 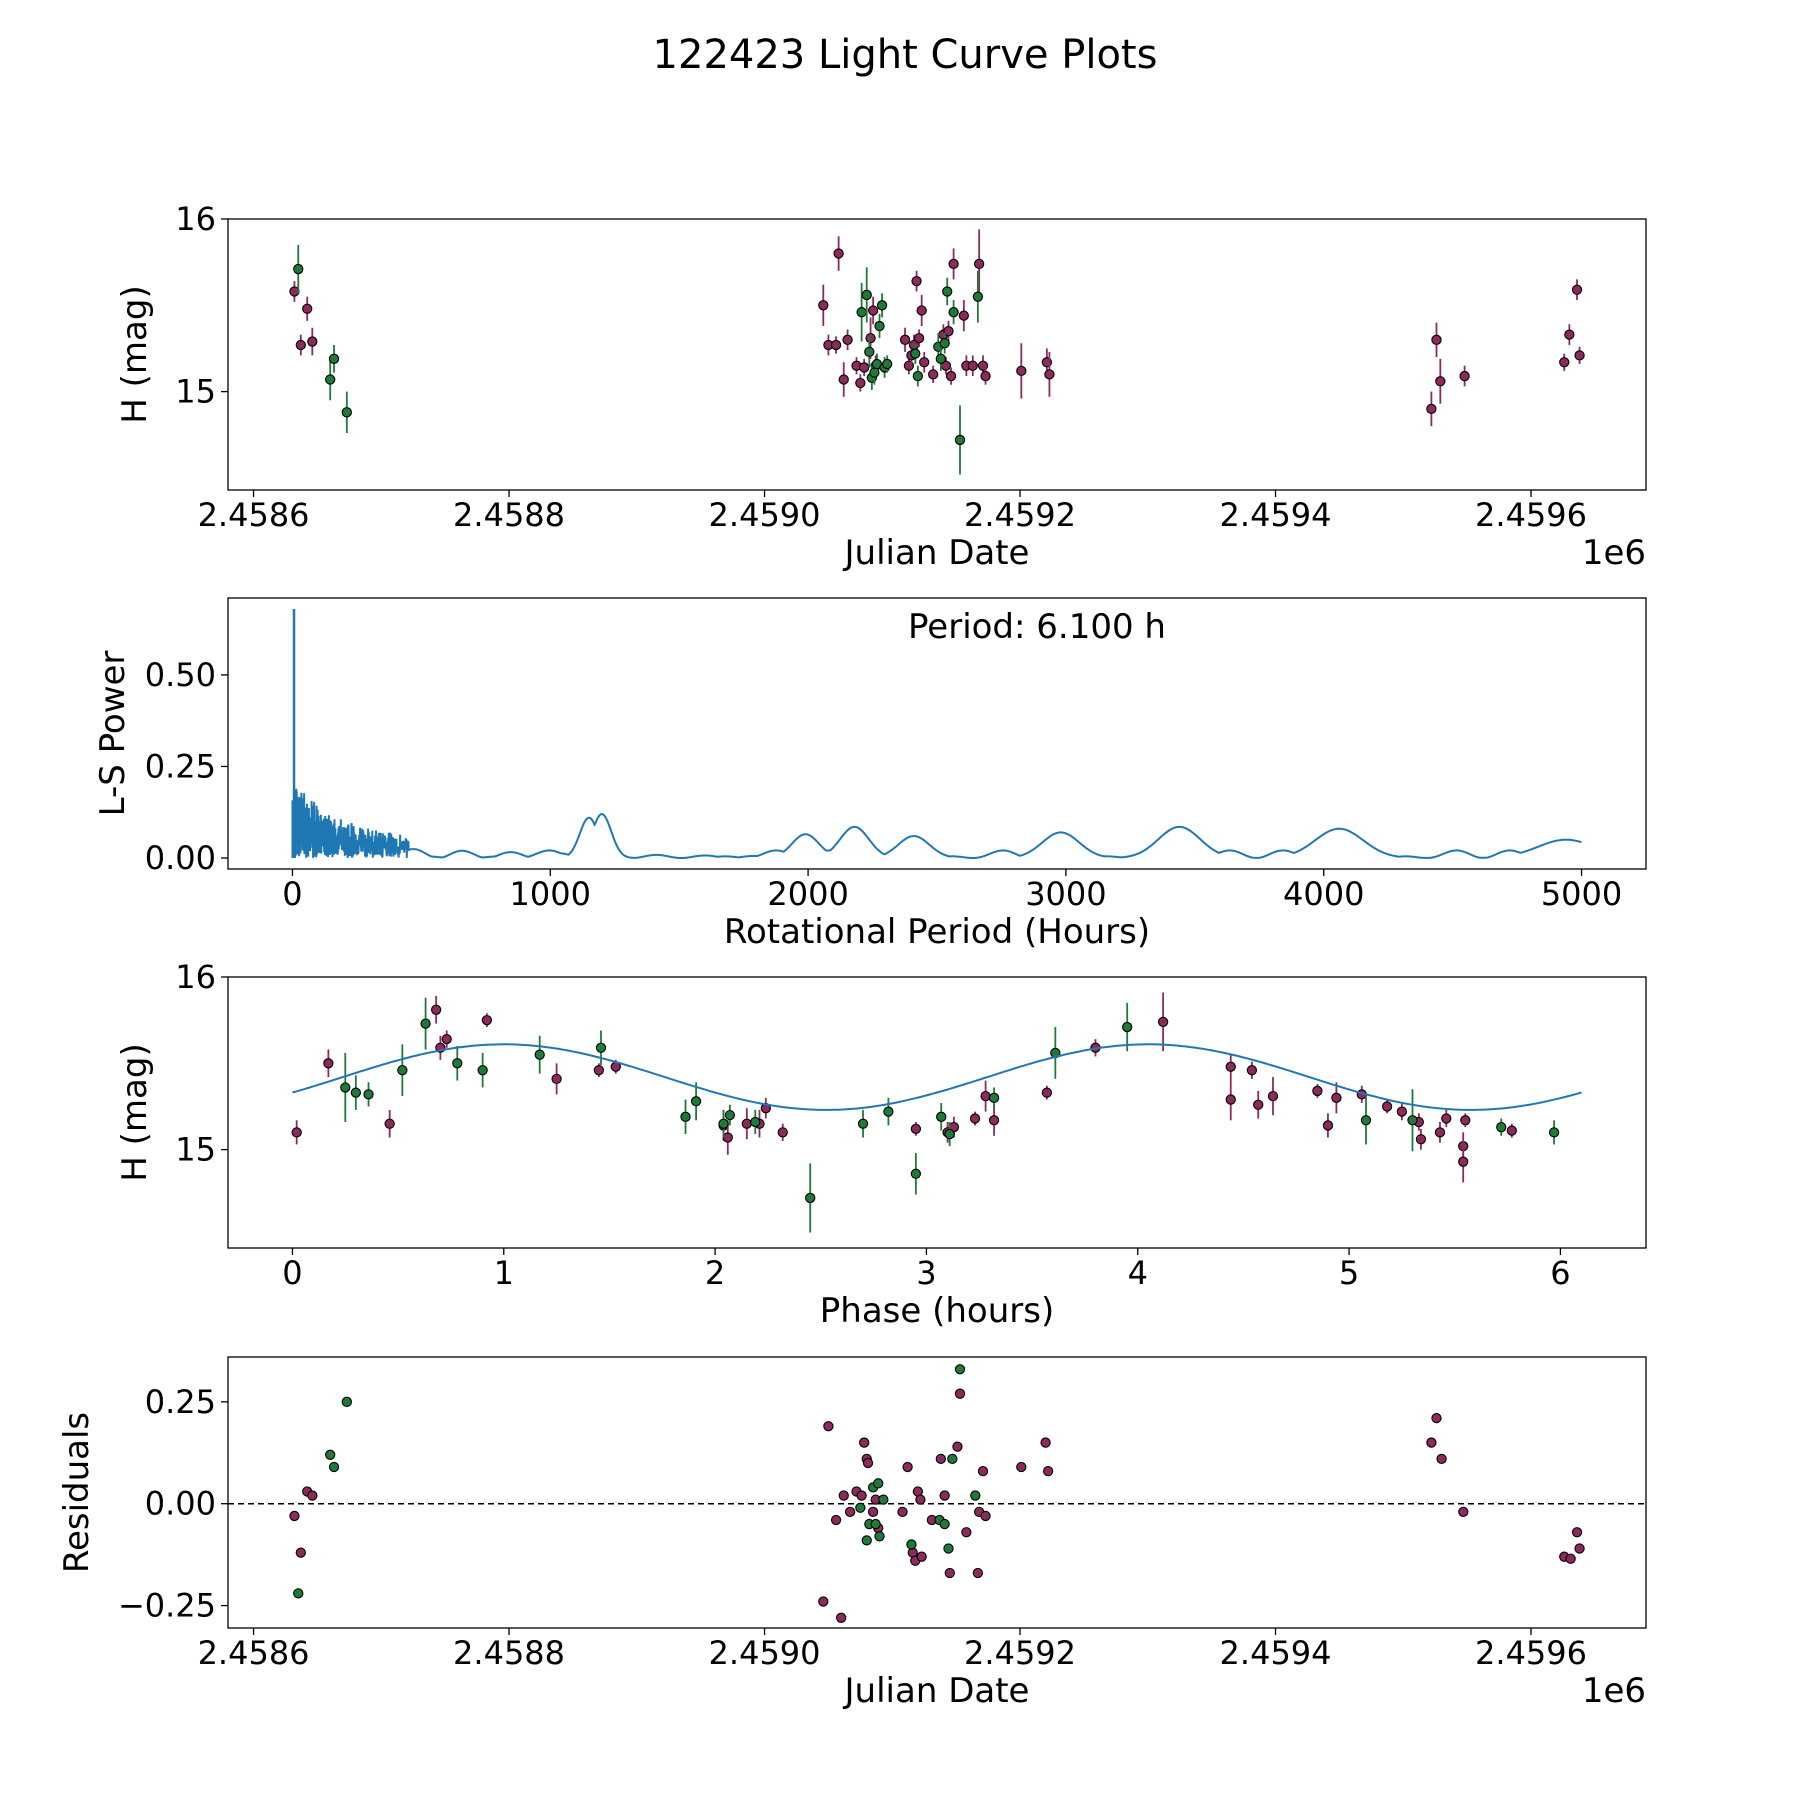 What do you see at coordinates (1276, 515) in the screenshot?
I see `x-tick-label: 2.4594` at bounding box center [1276, 515].